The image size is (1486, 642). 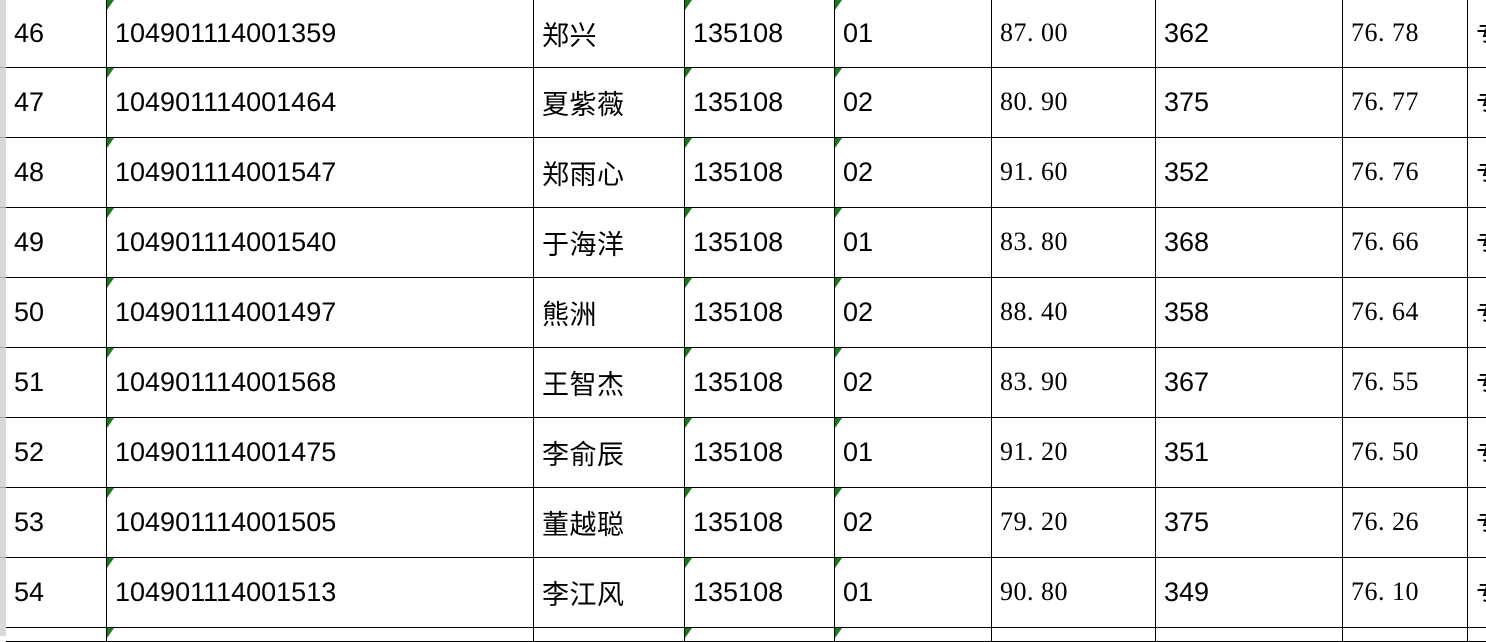 I want to click on cell-interview-score: 87. 00, so click(x=1074, y=33).